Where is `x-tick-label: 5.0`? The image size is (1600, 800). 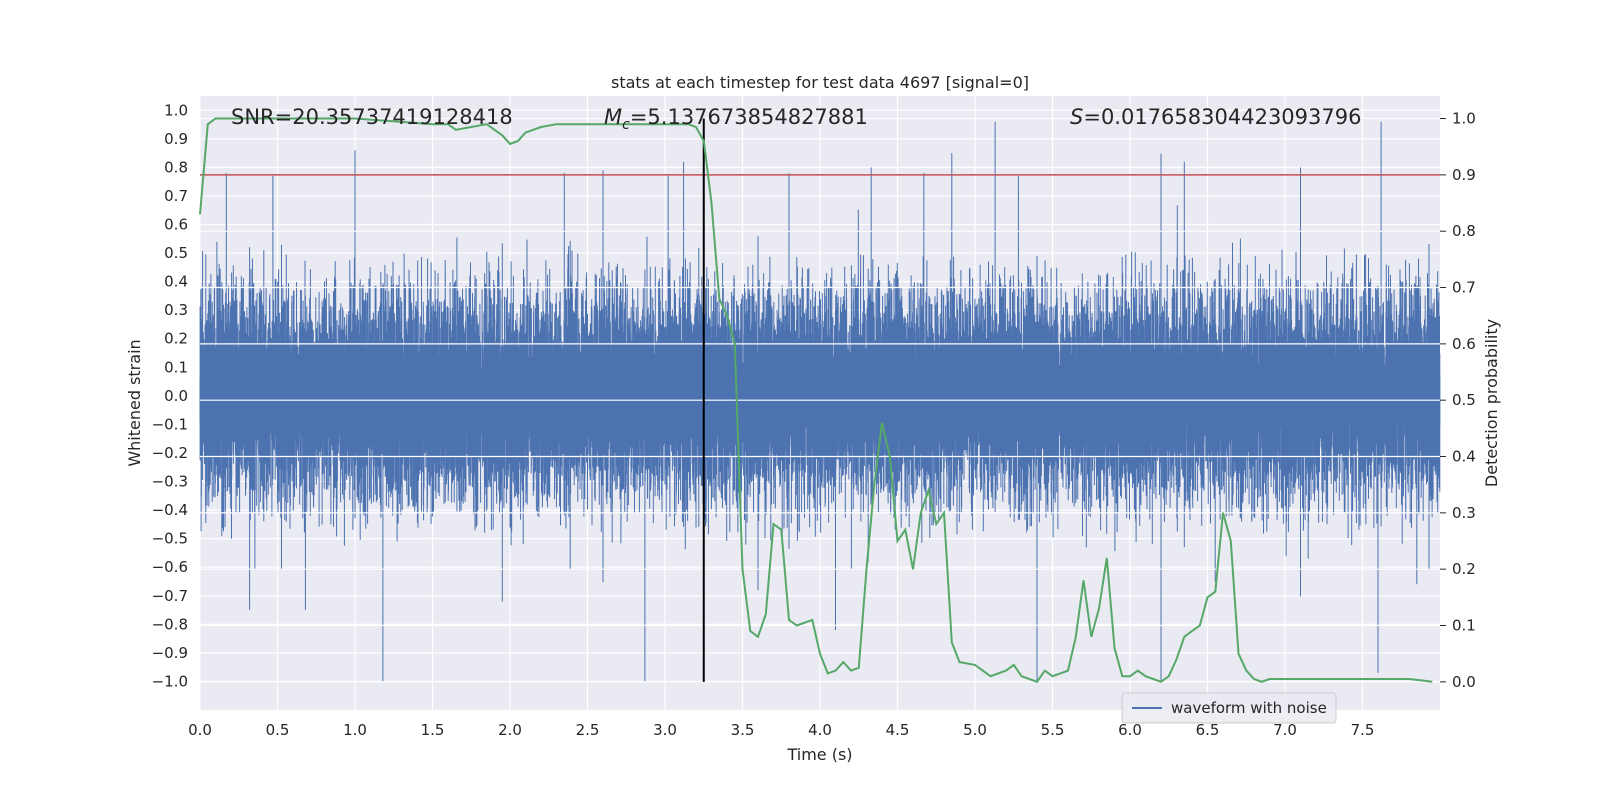 x-tick-label: 5.0 is located at coordinates (975, 730).